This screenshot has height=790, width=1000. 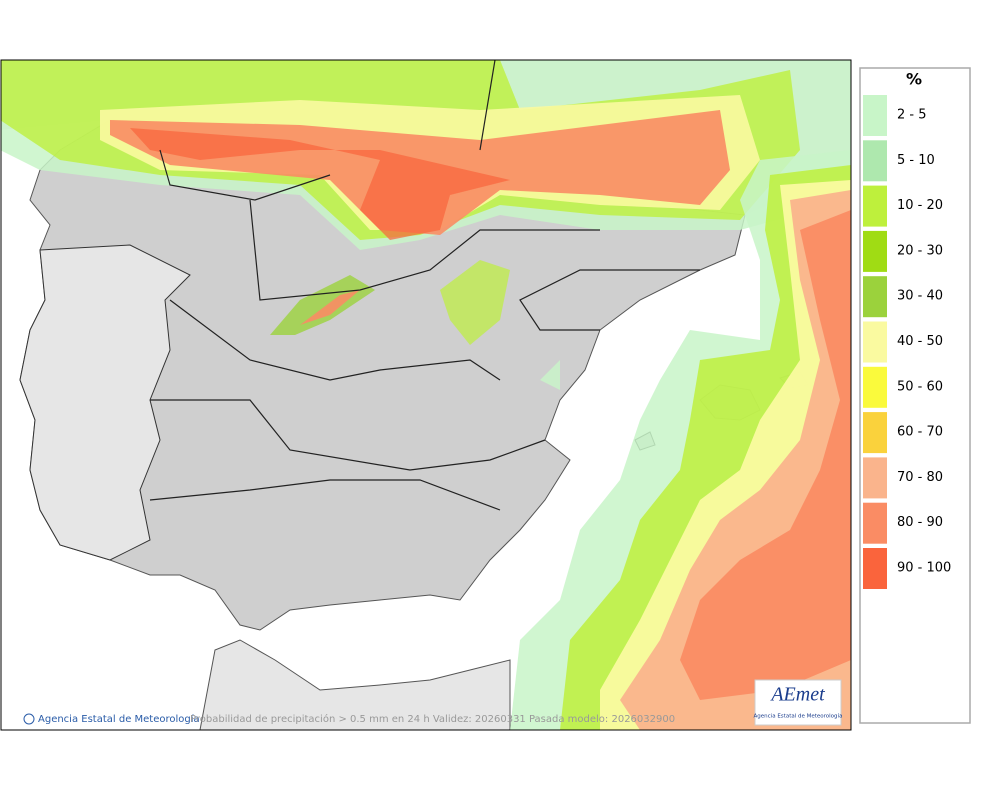 What do you see at coordinates (29, 719) in the screenshot?
I see `copyright-icon` at bounding box center [29, 719].